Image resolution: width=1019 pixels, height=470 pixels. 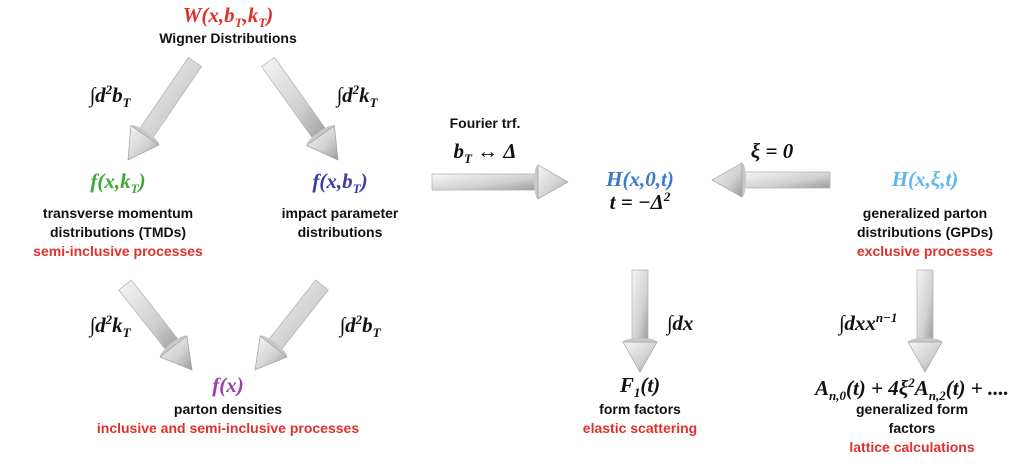 What do you see at coordinates (340, 232) in the screenshot?
I see `node-label: distributions` at bounding box center [340, 232].